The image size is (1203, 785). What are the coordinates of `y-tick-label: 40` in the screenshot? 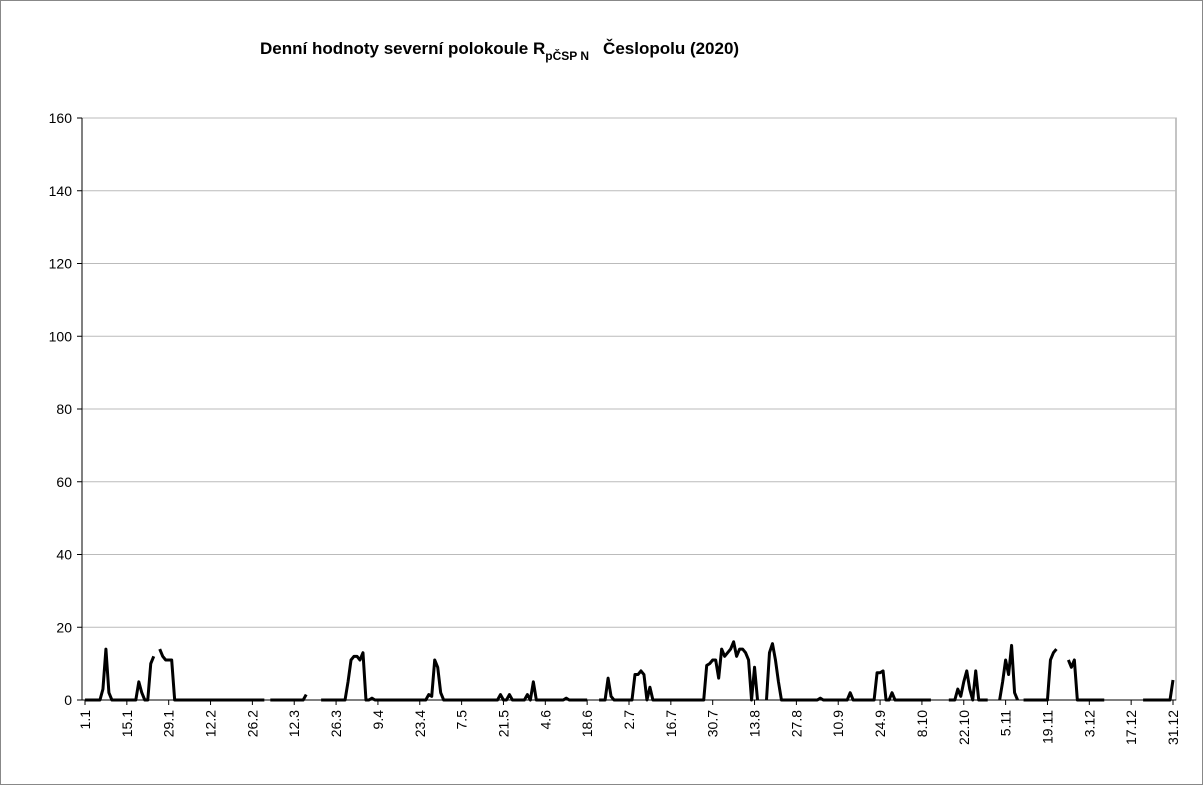 It's located at (64, 555).